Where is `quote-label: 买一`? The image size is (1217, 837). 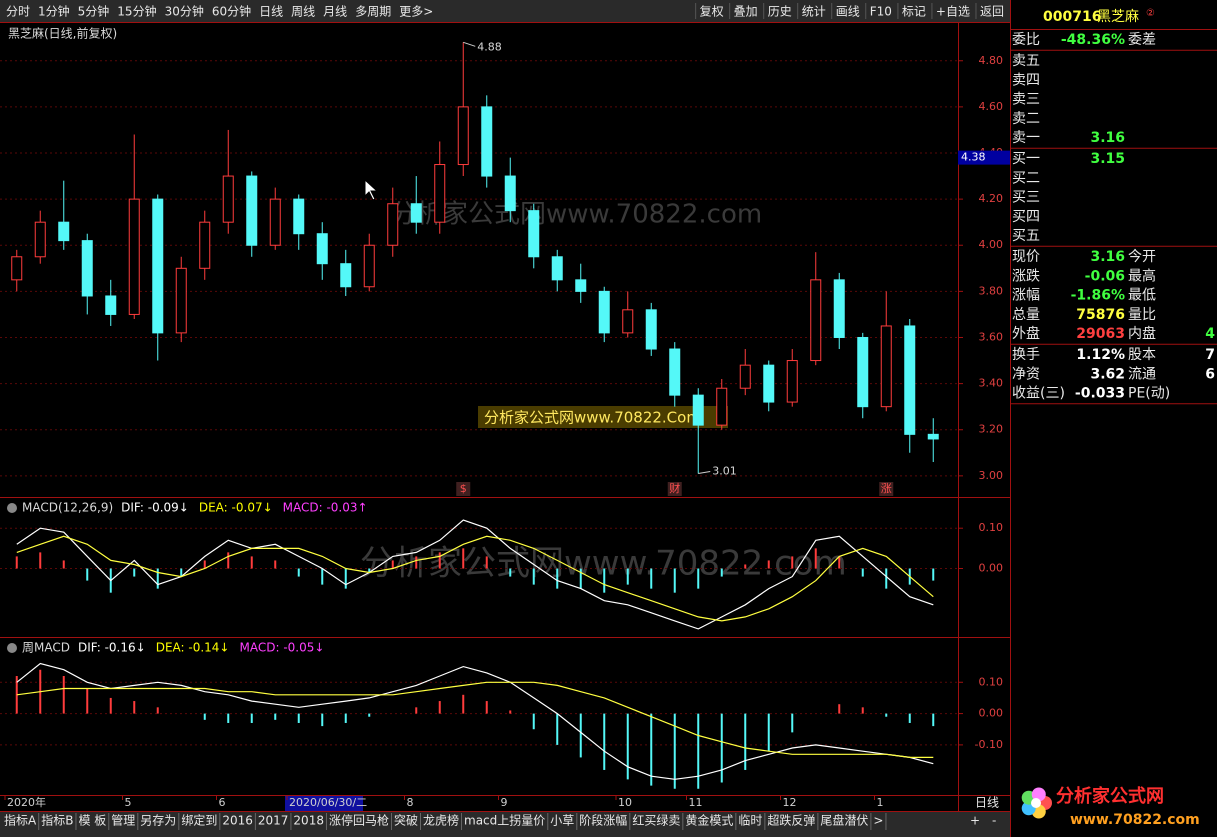
quote-label: 买一 is located at coordinates (1026, 159).